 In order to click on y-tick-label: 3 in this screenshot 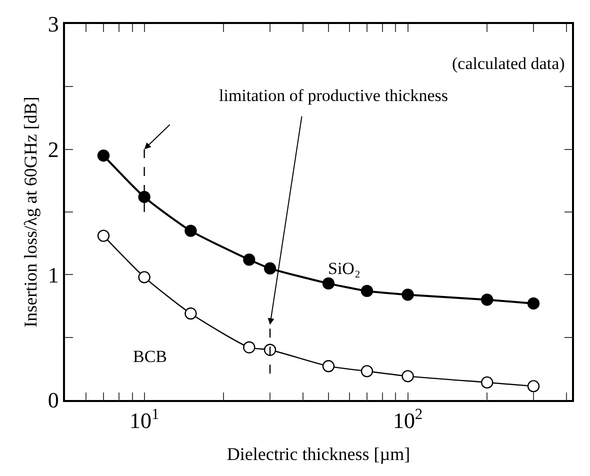, I will do `click(53, 24)`.